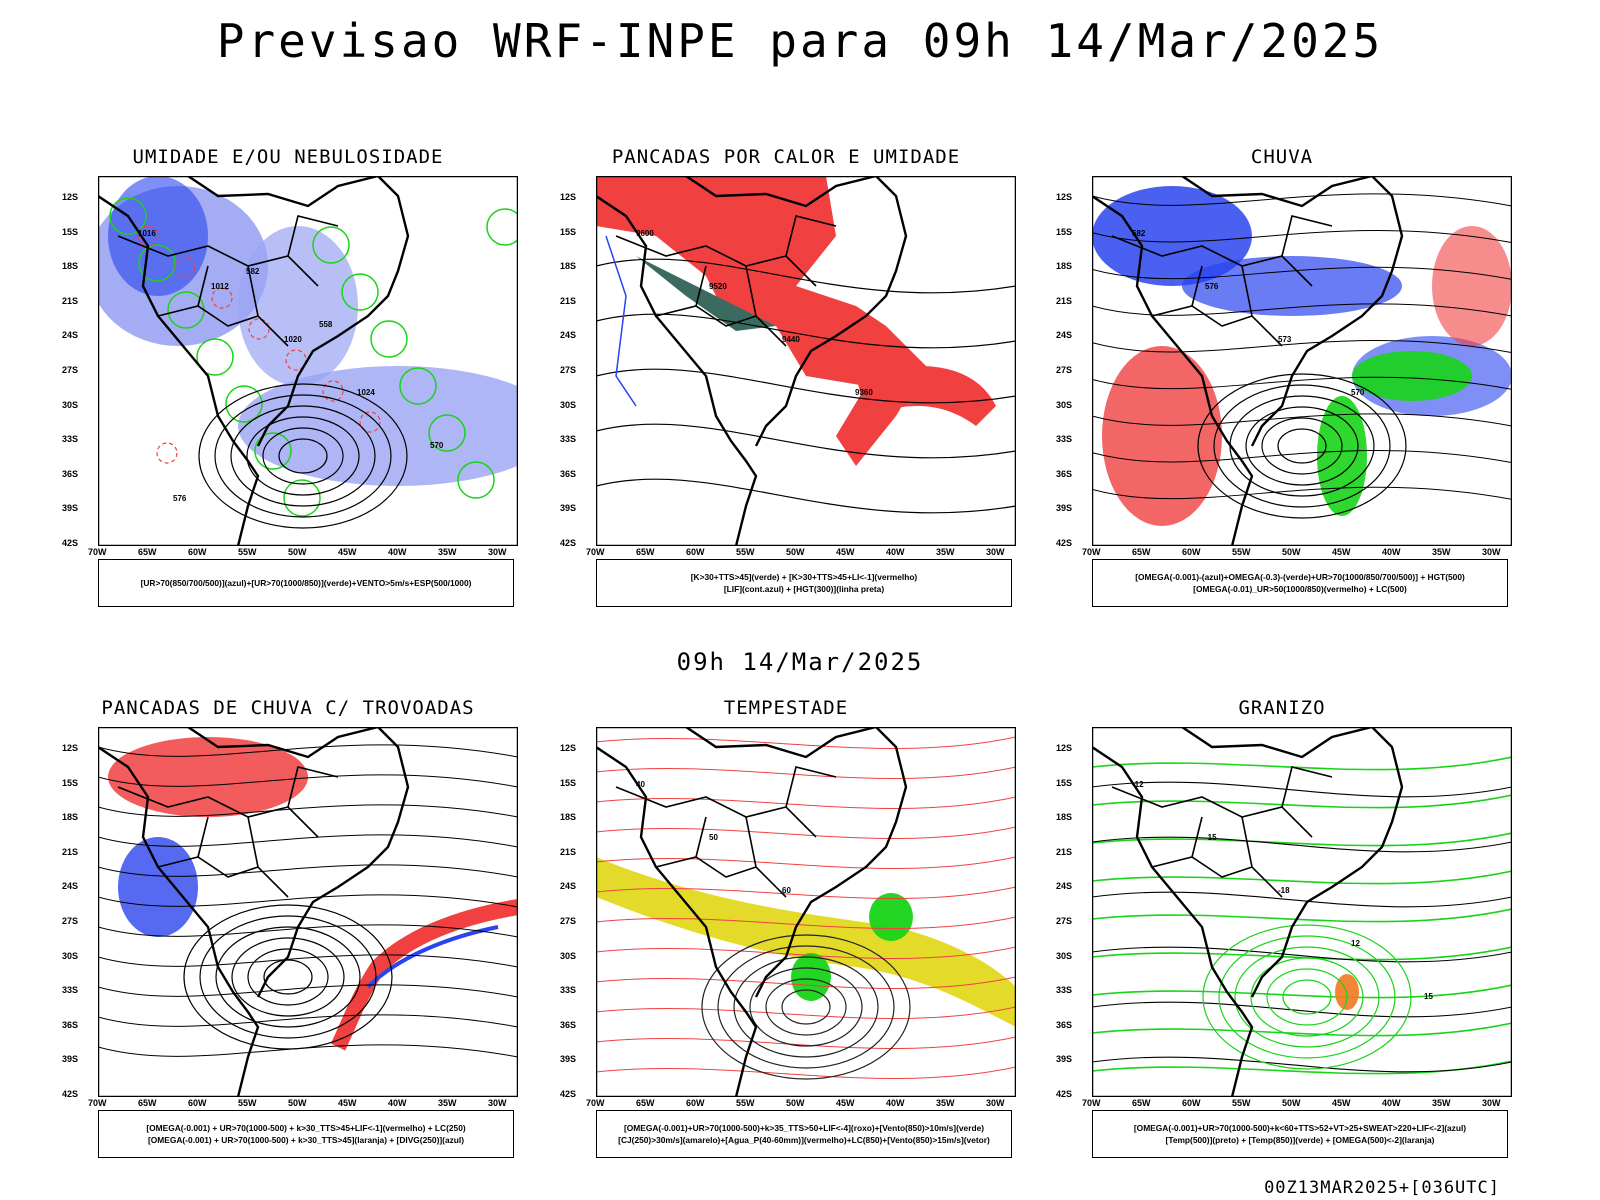 This screenshot has width=1600, height=1200. What do you see at coordinates (222, 298) in the screenshot?
I see `red-thickness-contour` at bounding box center [222, 298].